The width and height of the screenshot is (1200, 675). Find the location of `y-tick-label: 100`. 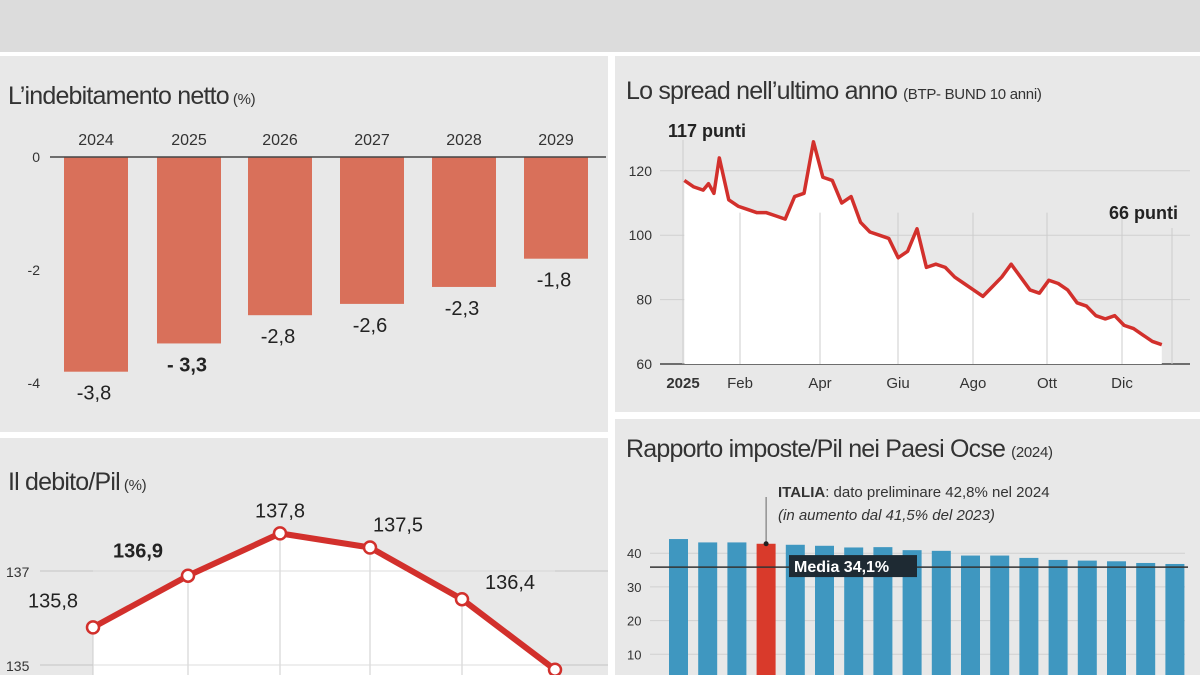

y-tick-label: 100 is located at coordinates (641, 235).